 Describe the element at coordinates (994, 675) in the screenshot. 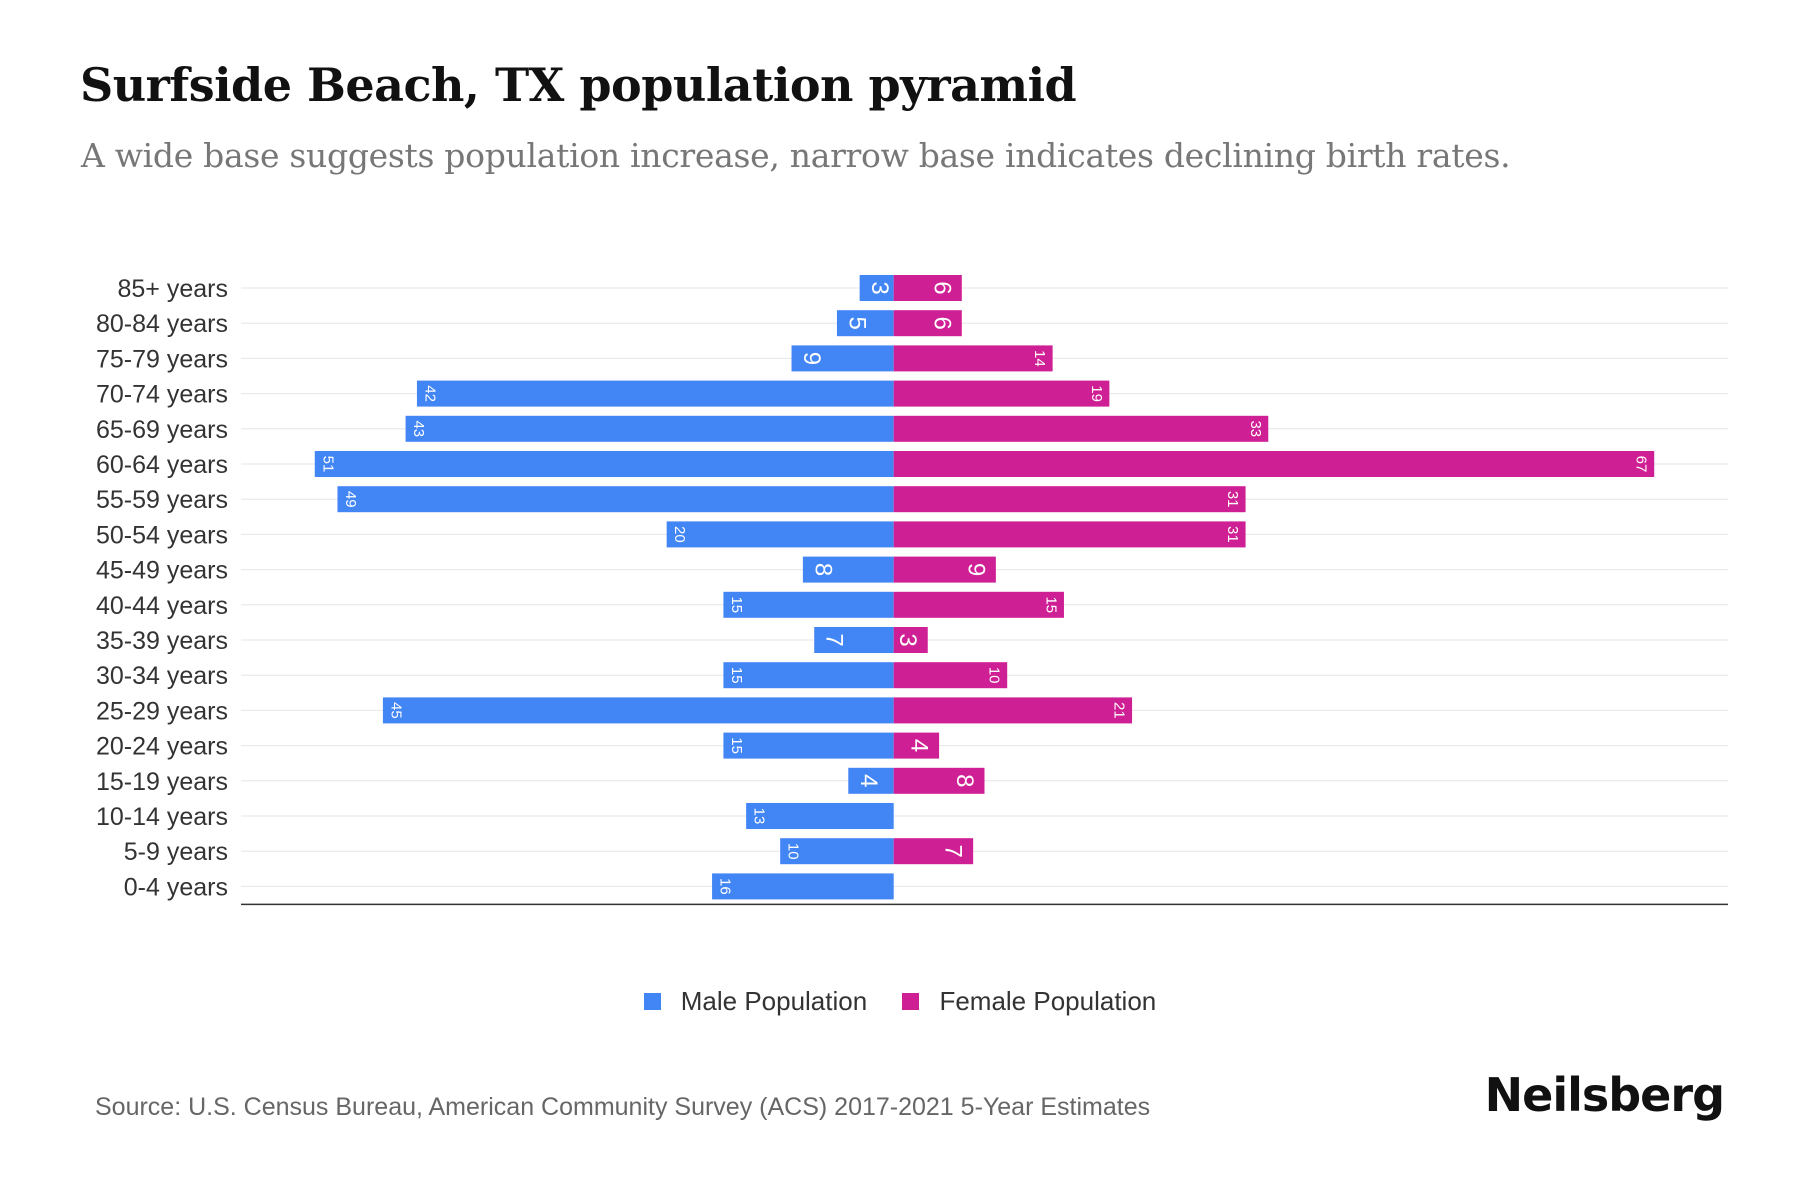

I see `female-data-label: 10` at that location.